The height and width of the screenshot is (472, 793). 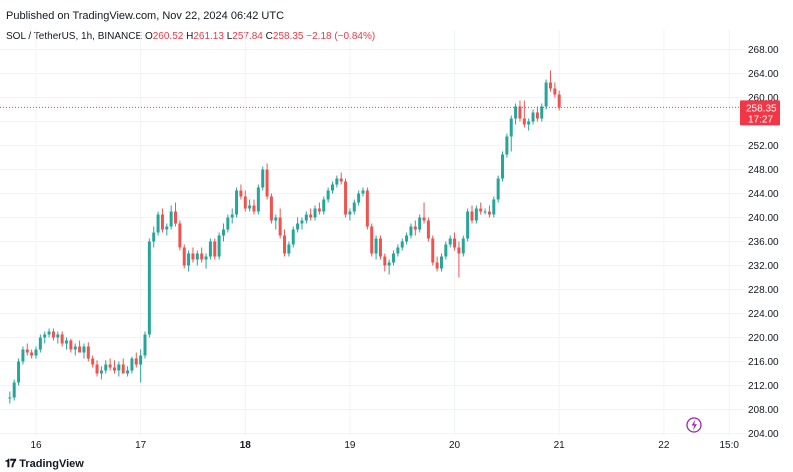 I want to click on symbol-label: SOL / TetherUS, 1h, BINANCE, so click(x=74, y=36).